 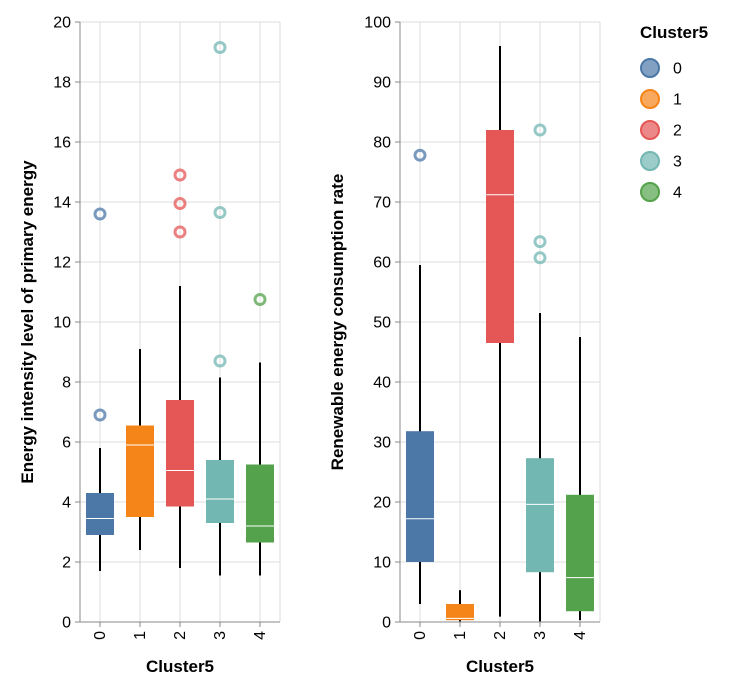 I want to click on y-tick-label: 8, so click(x=66, y=383).